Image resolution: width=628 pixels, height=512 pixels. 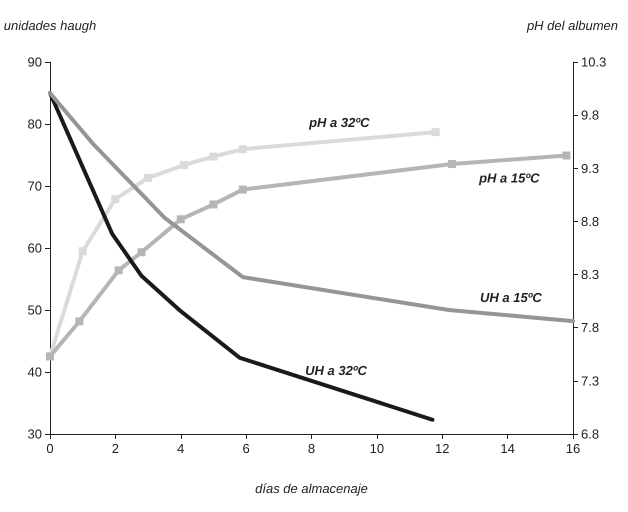 What do you see at coordinates (35, 372) in the screenshot?
I see `y-tick-label: 40` at bounding box center [35, 372].